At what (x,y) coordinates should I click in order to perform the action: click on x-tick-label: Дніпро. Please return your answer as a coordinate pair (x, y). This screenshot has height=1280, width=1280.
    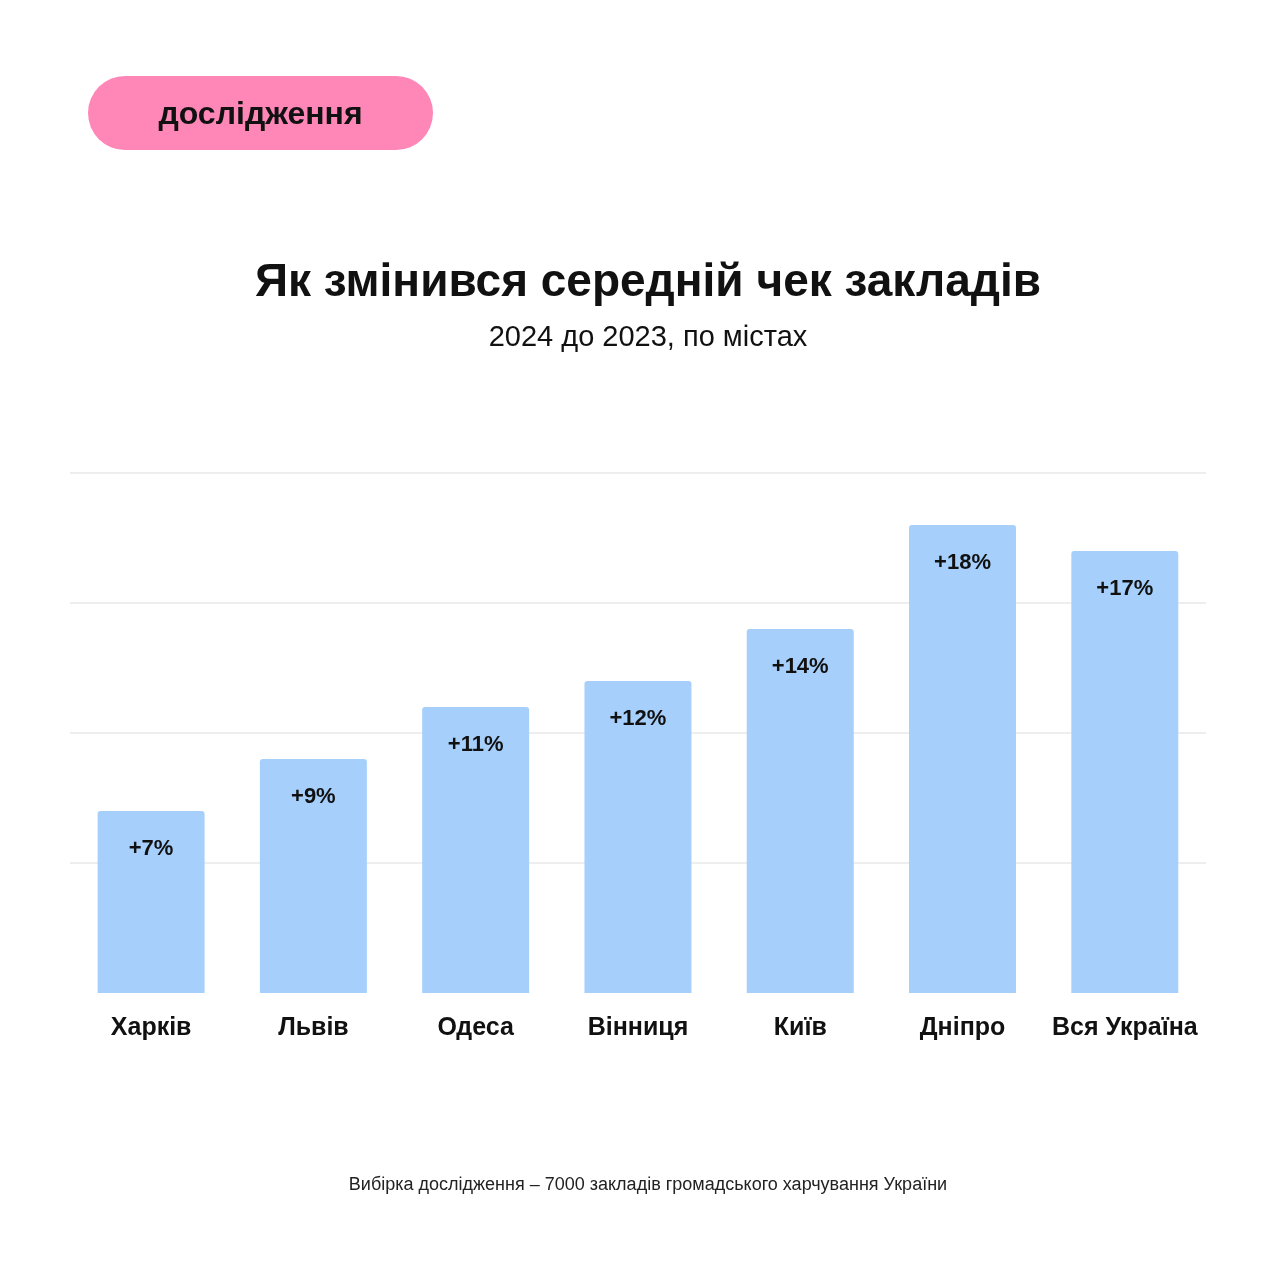
    Looking at the image, I should click on (962, 1025).